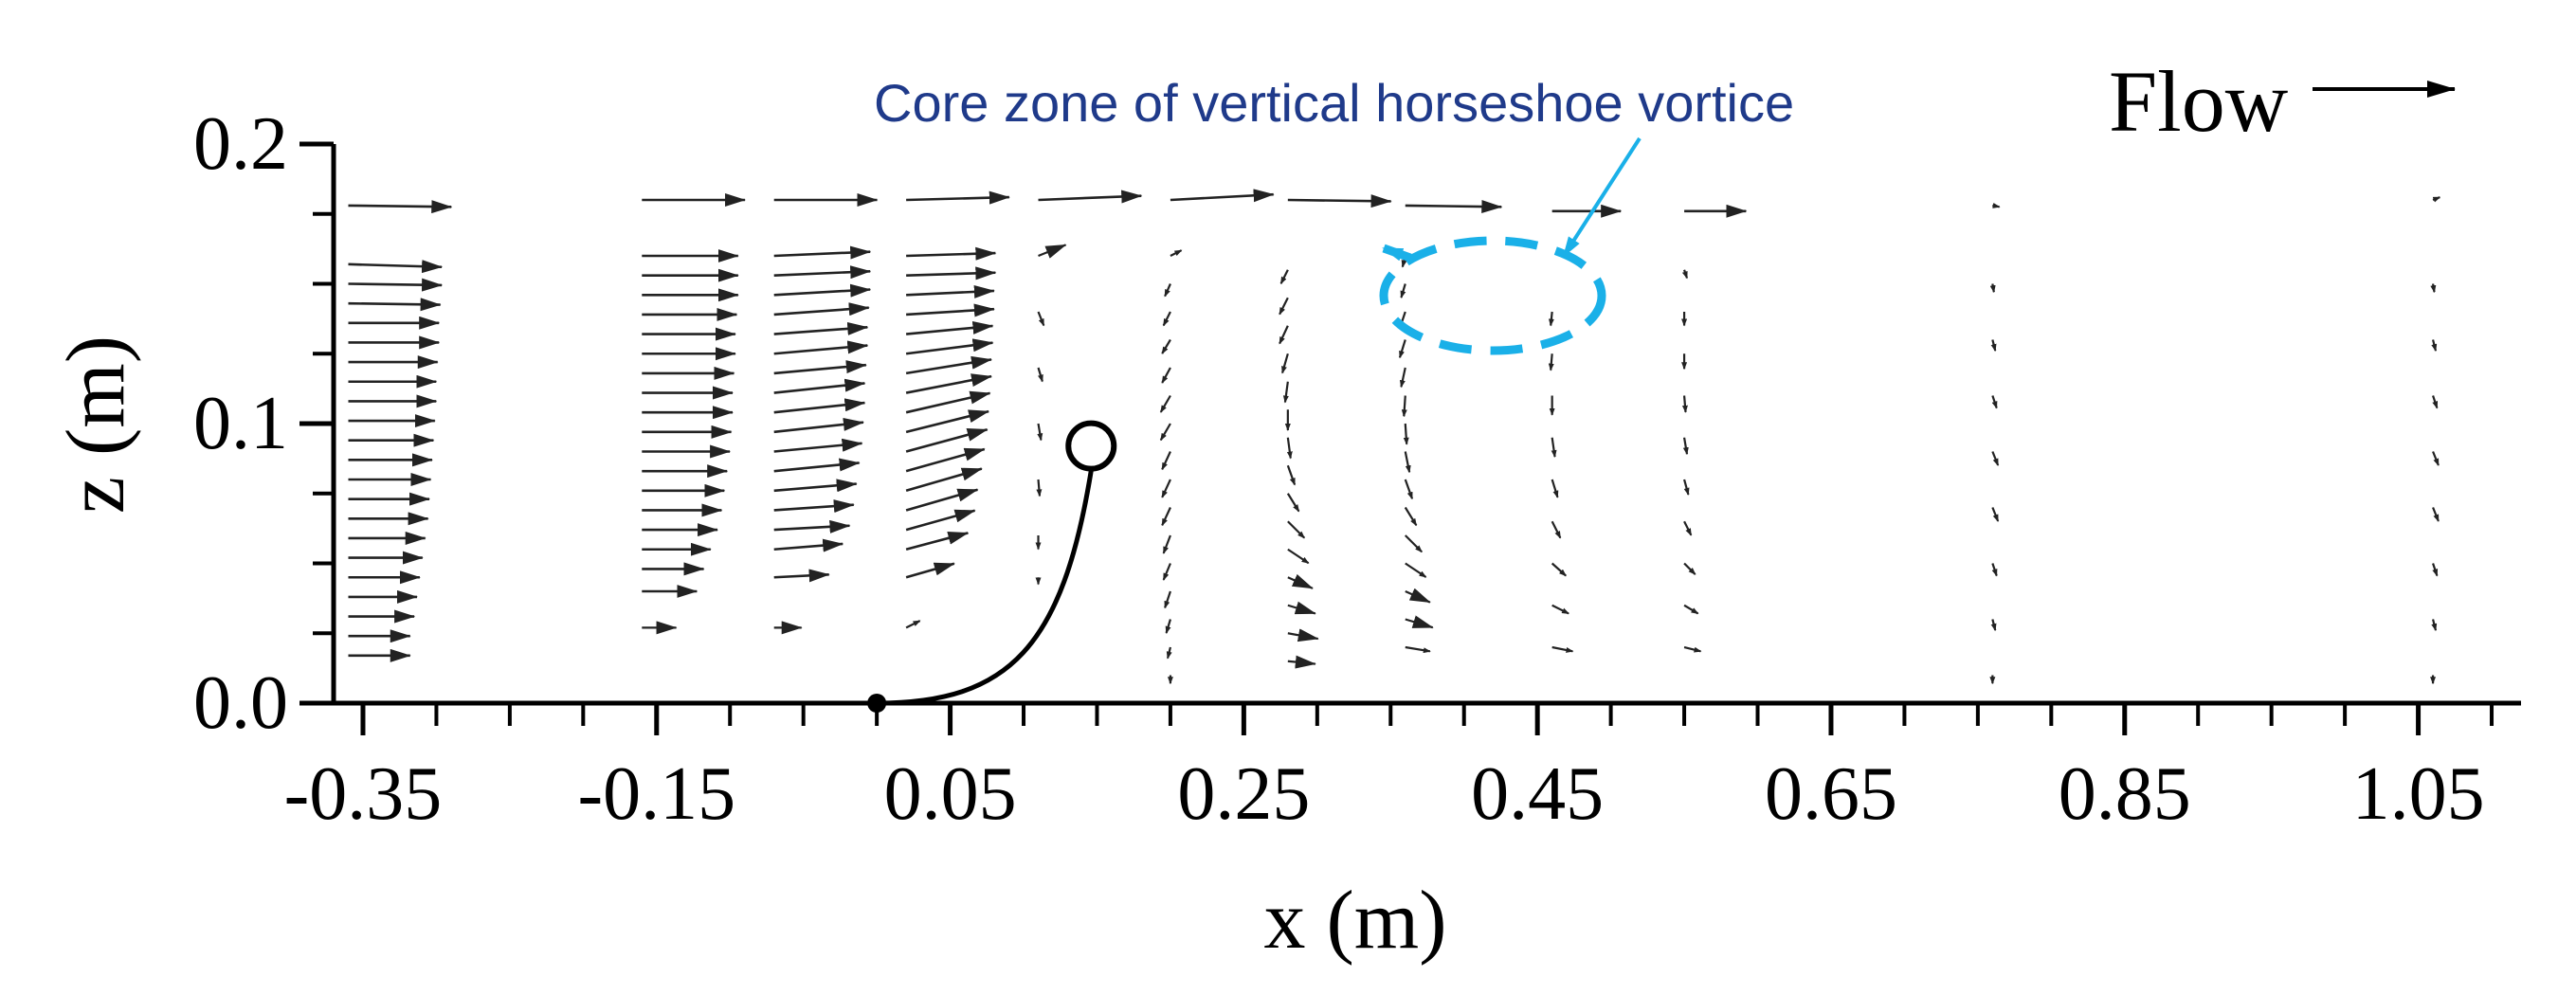 This screenshot has width=2576, height=995. Describe the element at coordinates (985, 588) in the screenshot. I see `plant-stem-curve` at that location.